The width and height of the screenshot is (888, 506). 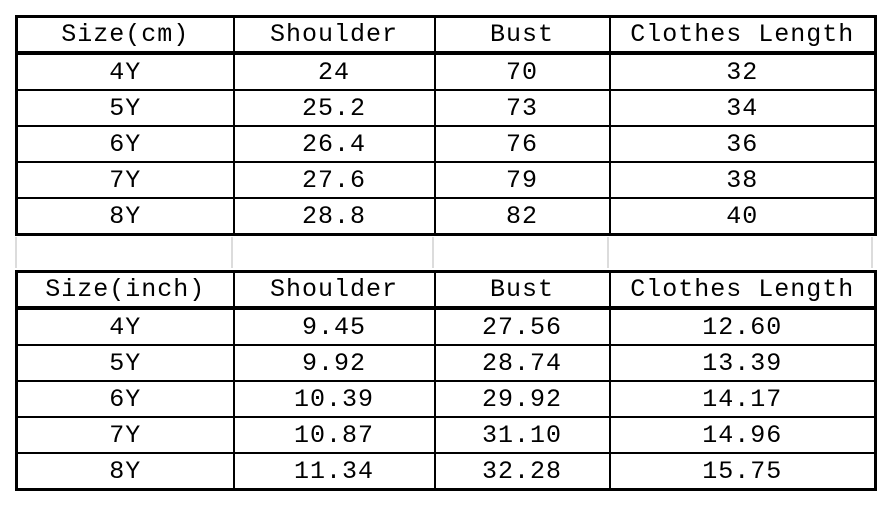 I want to click on table-row: 7Y 27.6 79 38, so click(x=446, y=180).